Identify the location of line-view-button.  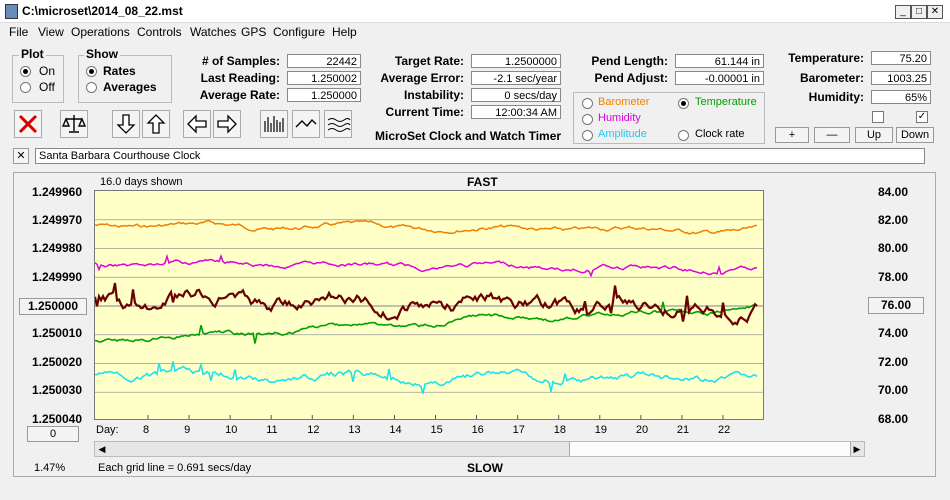
(306, 124).